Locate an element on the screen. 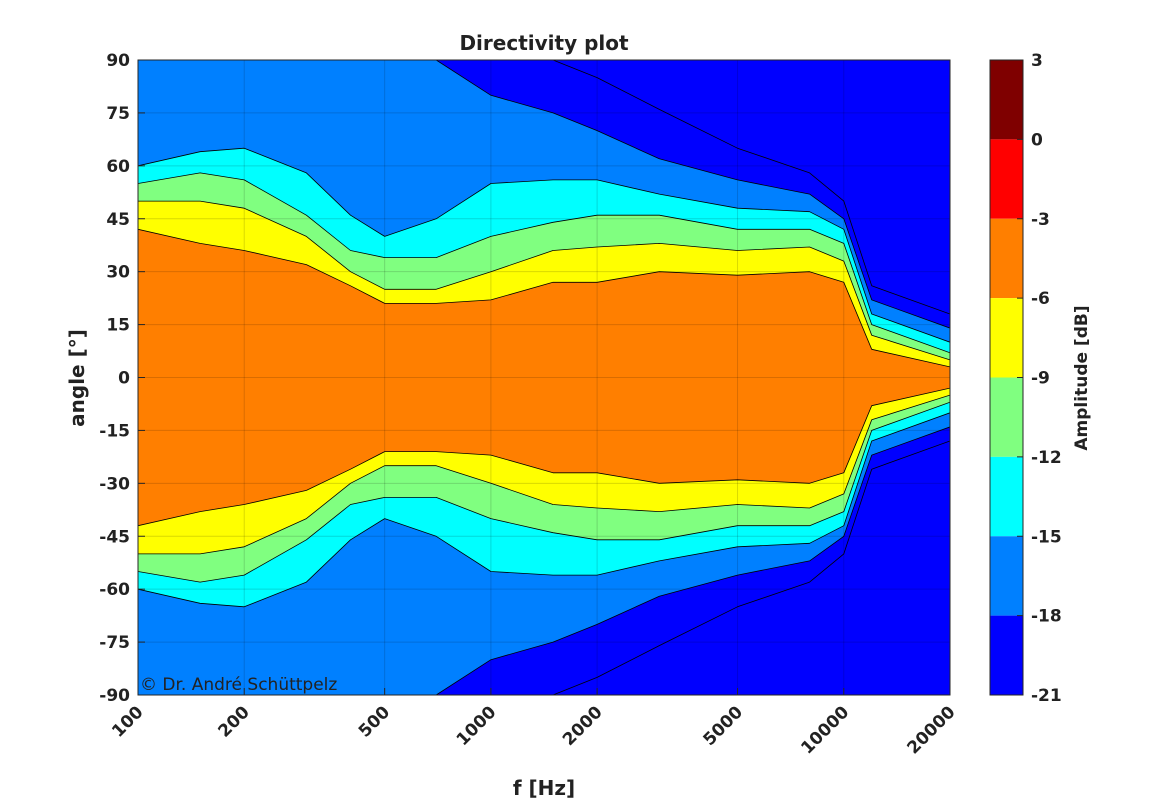 This screenshot has height=802, width=1165. y-tick-label-7: -15 is located at coordinates (114, 431).